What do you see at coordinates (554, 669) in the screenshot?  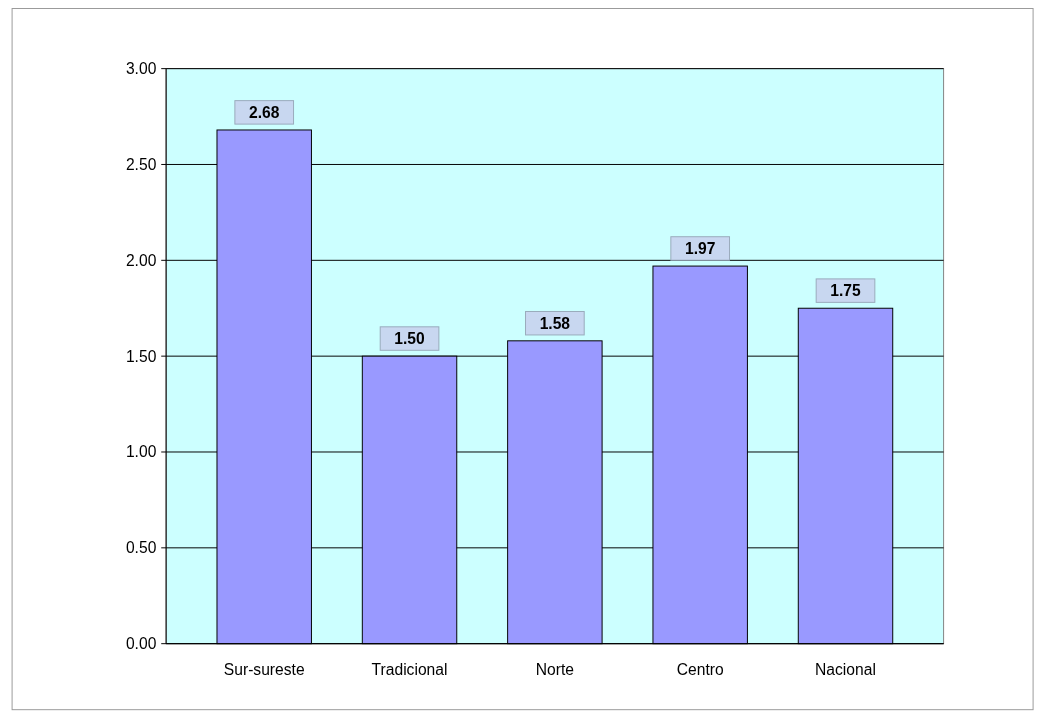 I see `x-tick-label: Norte` at bounding box center [554, 669].